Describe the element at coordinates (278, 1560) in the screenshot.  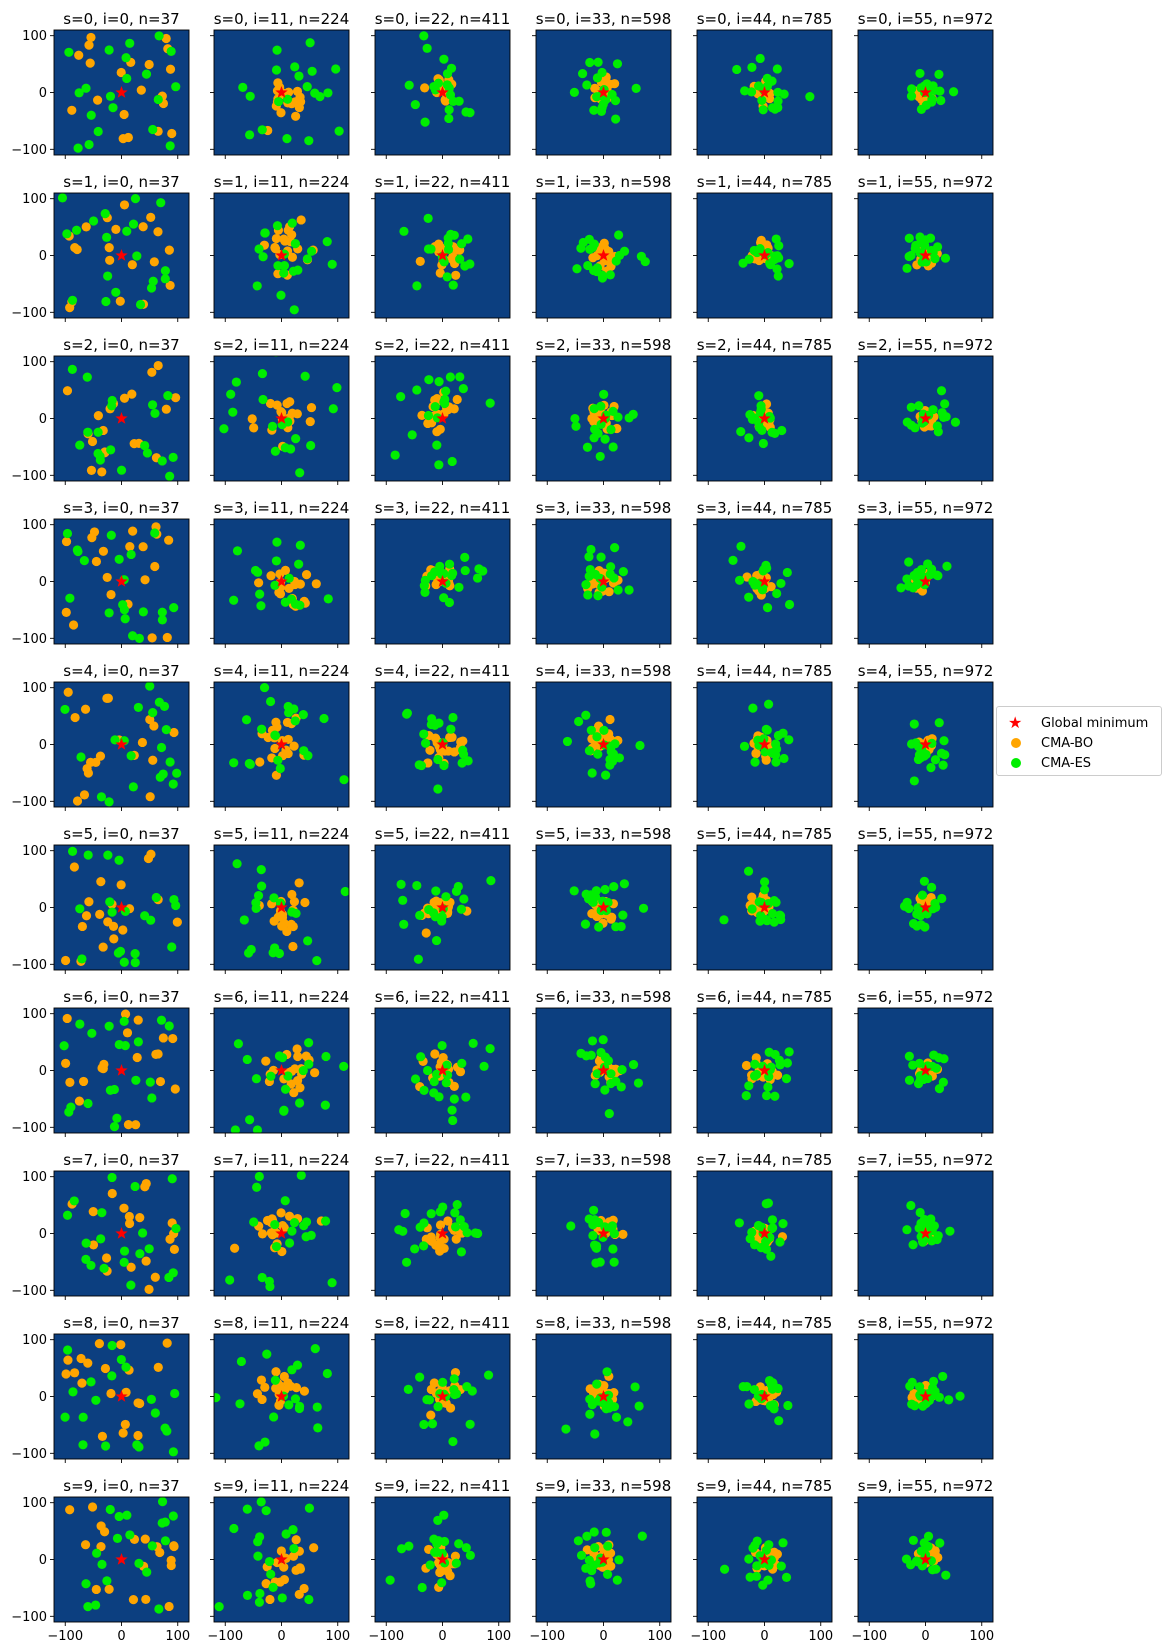
I see `subplot-s9-i11: s=9, i=11, n=224 −100 0 100` at that location.